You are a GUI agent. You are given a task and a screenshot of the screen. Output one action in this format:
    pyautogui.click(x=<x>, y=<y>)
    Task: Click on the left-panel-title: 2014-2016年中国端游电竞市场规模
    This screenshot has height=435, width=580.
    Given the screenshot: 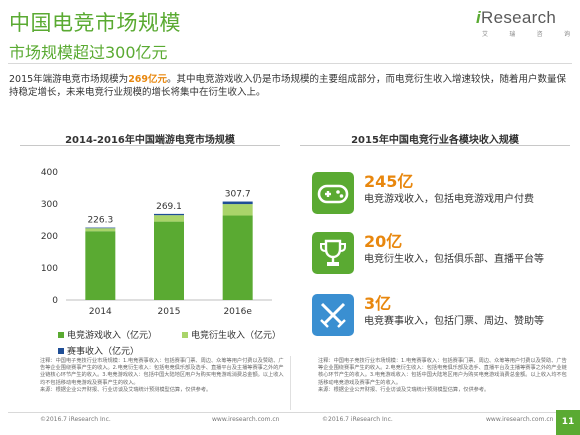 What is the action you would take?
    pyautogui.click(x=150, y=140)
    